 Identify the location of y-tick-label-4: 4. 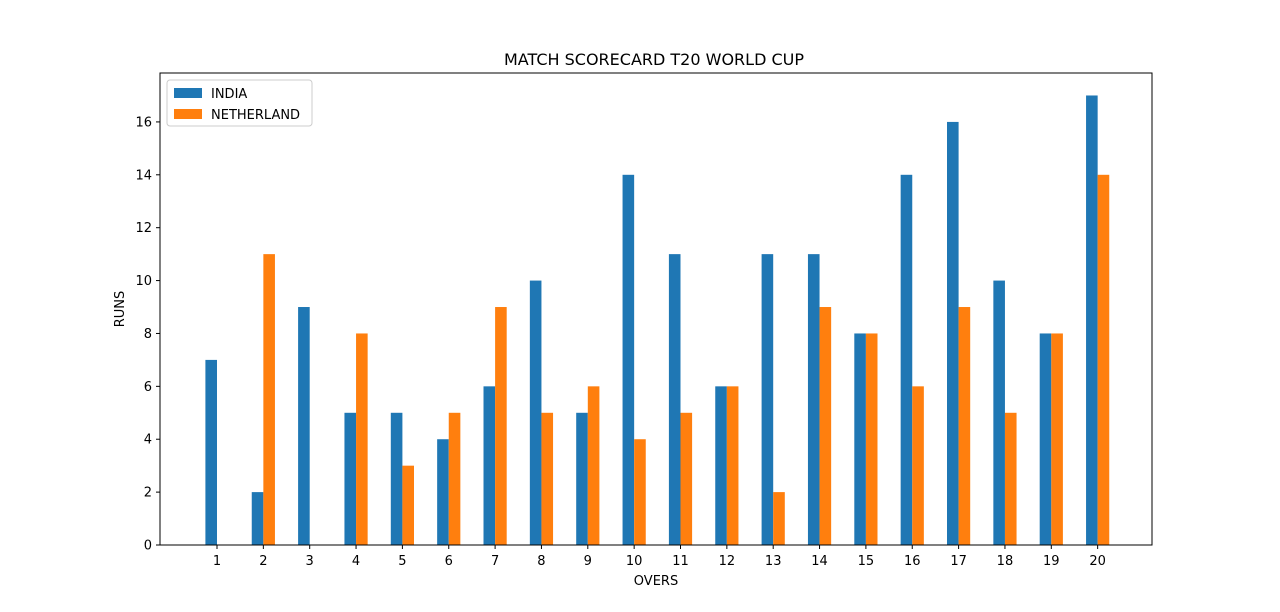
(148, 440).